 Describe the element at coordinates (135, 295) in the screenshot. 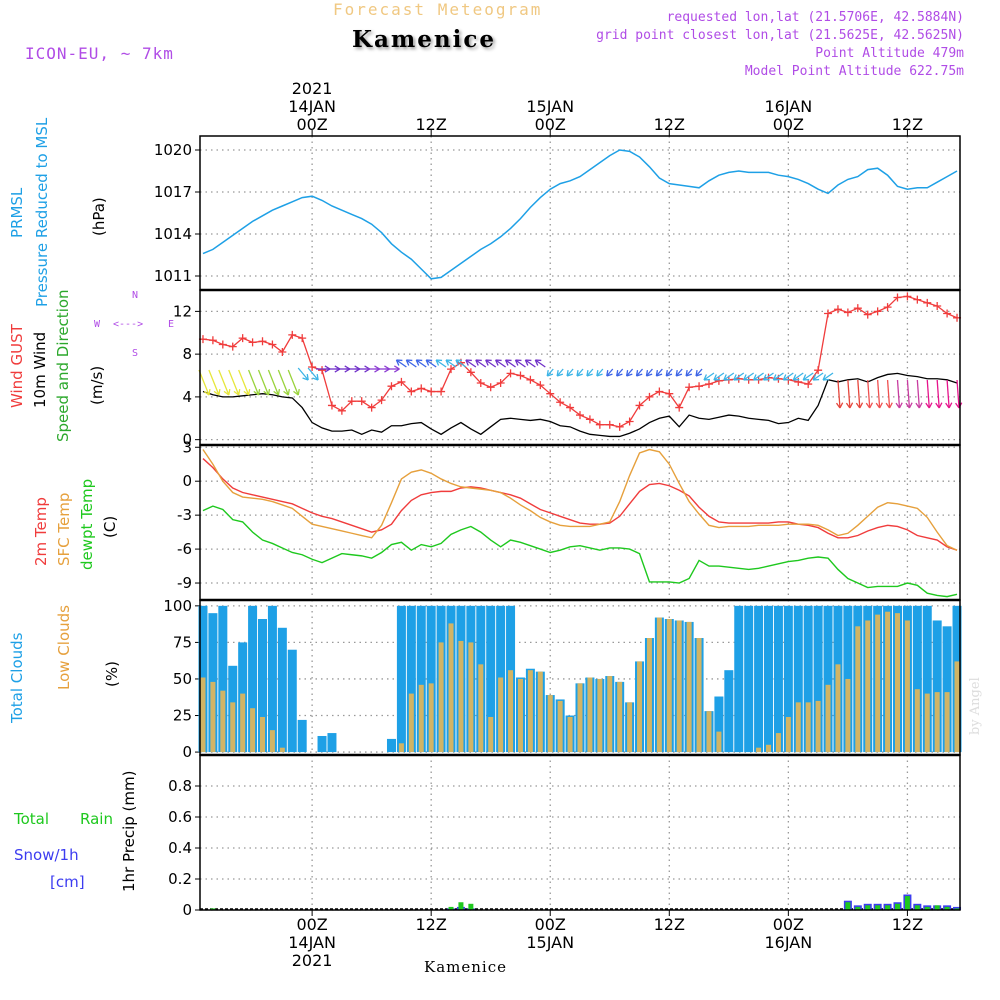

I see `compass-n: N` at that location.